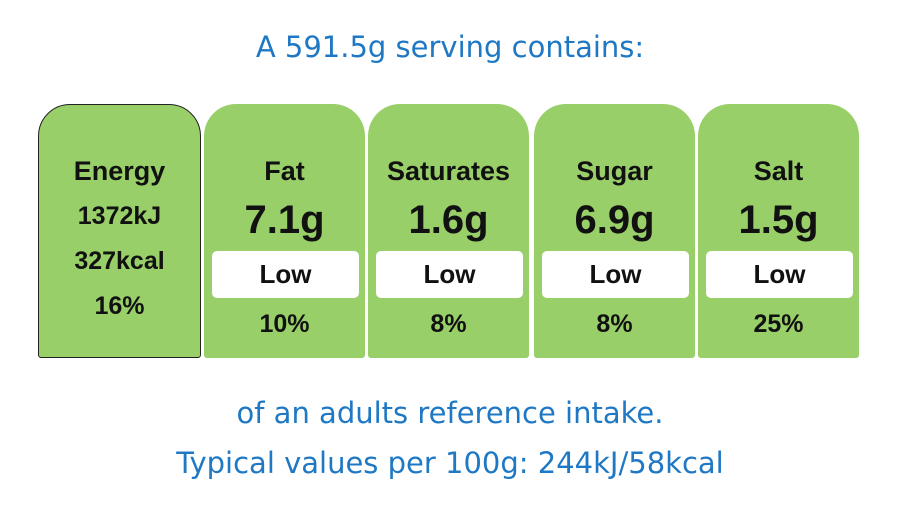 The image size is (900, 522). I want to click on saturates-percent: 8%, so click(448, 324).